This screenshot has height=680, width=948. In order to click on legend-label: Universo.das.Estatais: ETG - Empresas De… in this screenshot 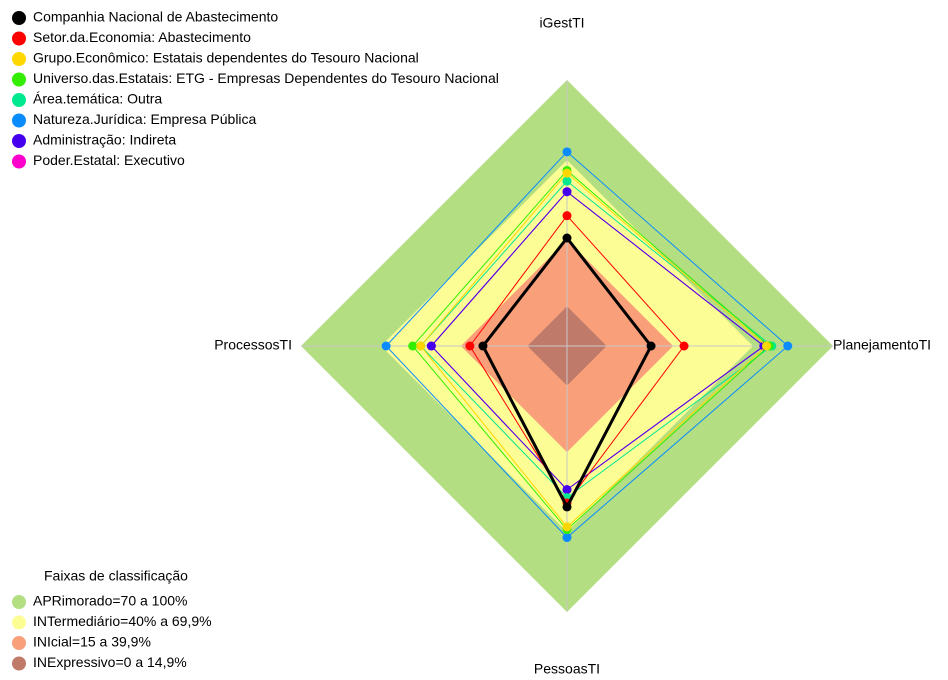, I will do `click(266, 78)`.